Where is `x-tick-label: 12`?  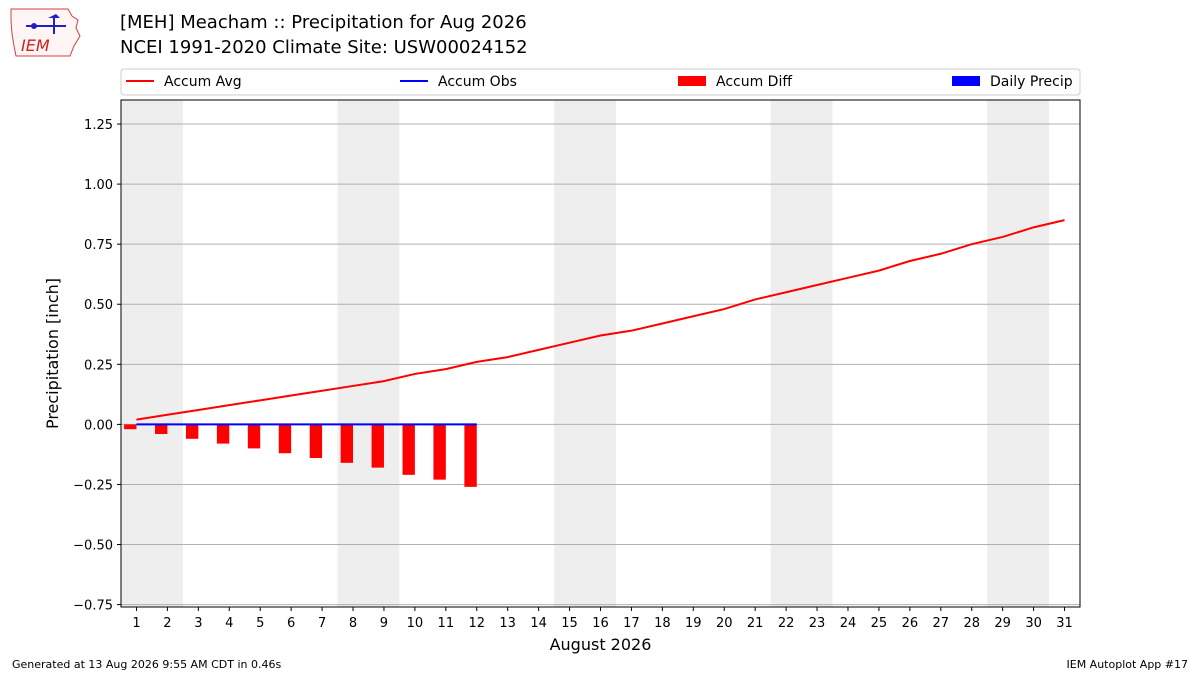 x-tick-label: 12 is located at coordinates (476, 623).